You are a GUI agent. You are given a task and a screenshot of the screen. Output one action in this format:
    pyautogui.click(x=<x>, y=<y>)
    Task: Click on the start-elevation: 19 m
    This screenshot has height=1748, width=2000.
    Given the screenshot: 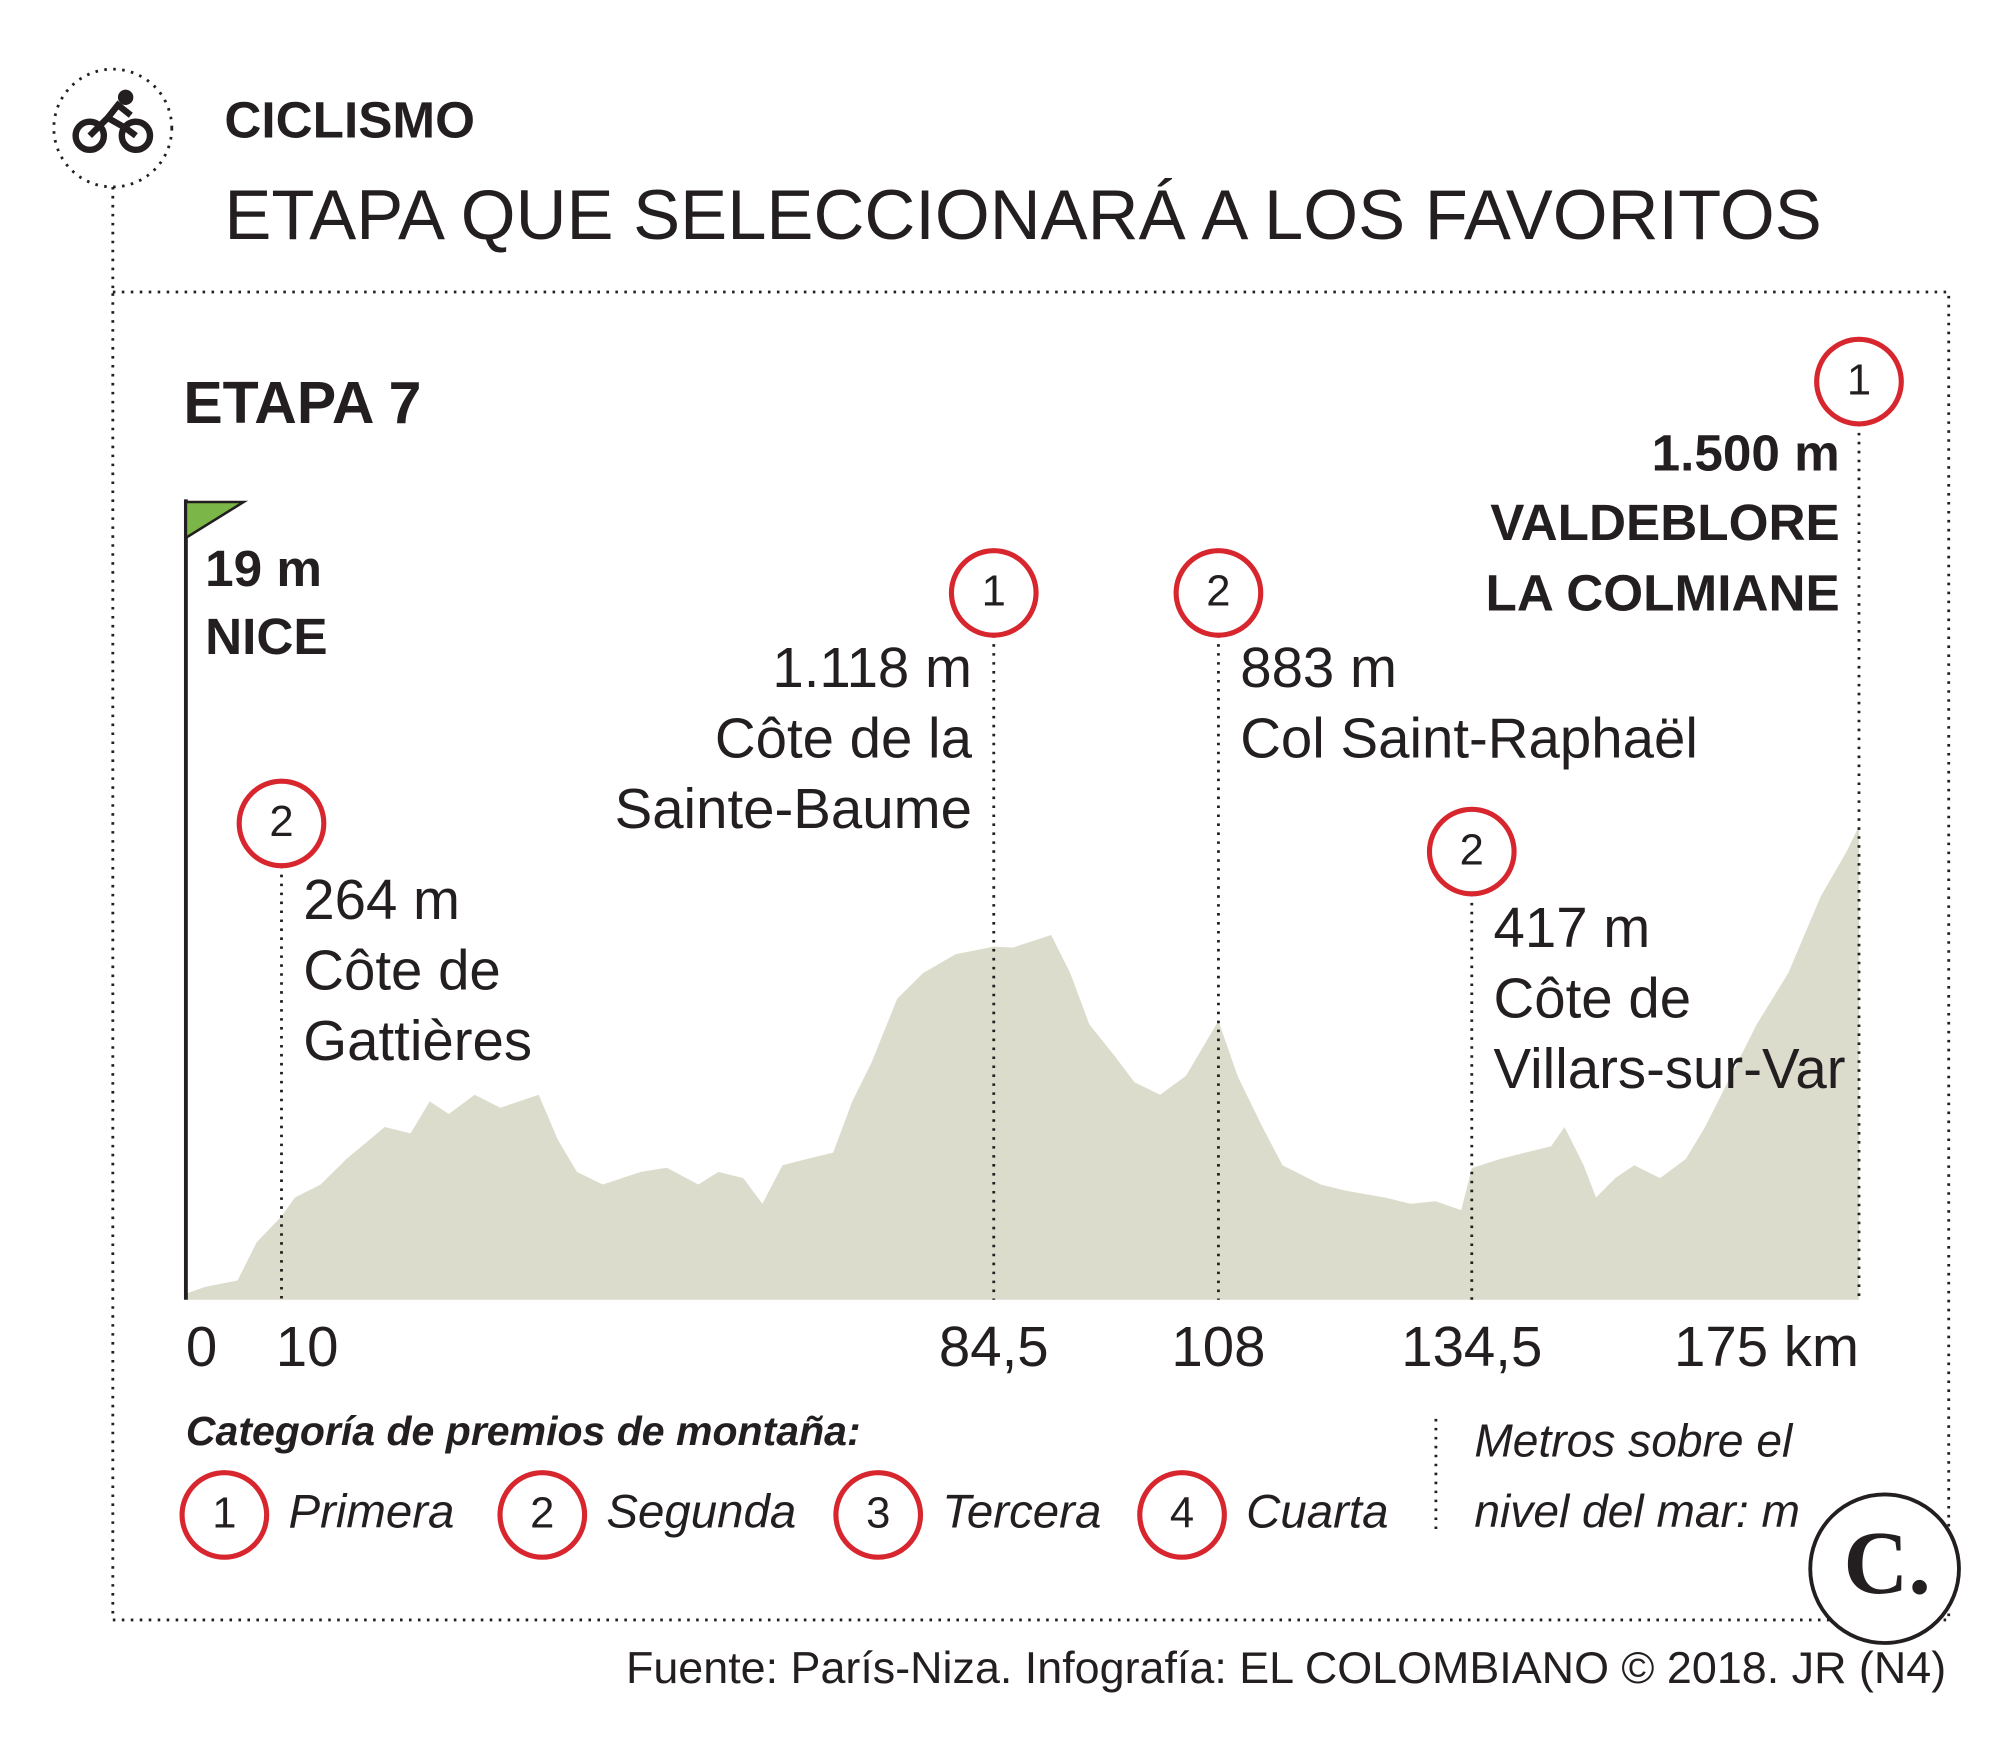 What is the action you would take?
    pyautogui.click(x=263, y=568)
    